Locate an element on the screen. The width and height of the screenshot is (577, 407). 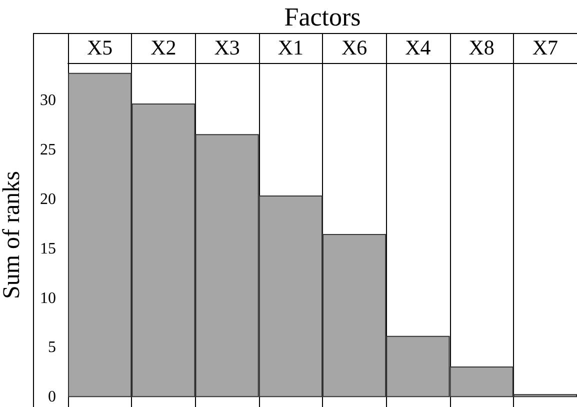
y-tick-label: 15 is located at coordinates (48, 249).